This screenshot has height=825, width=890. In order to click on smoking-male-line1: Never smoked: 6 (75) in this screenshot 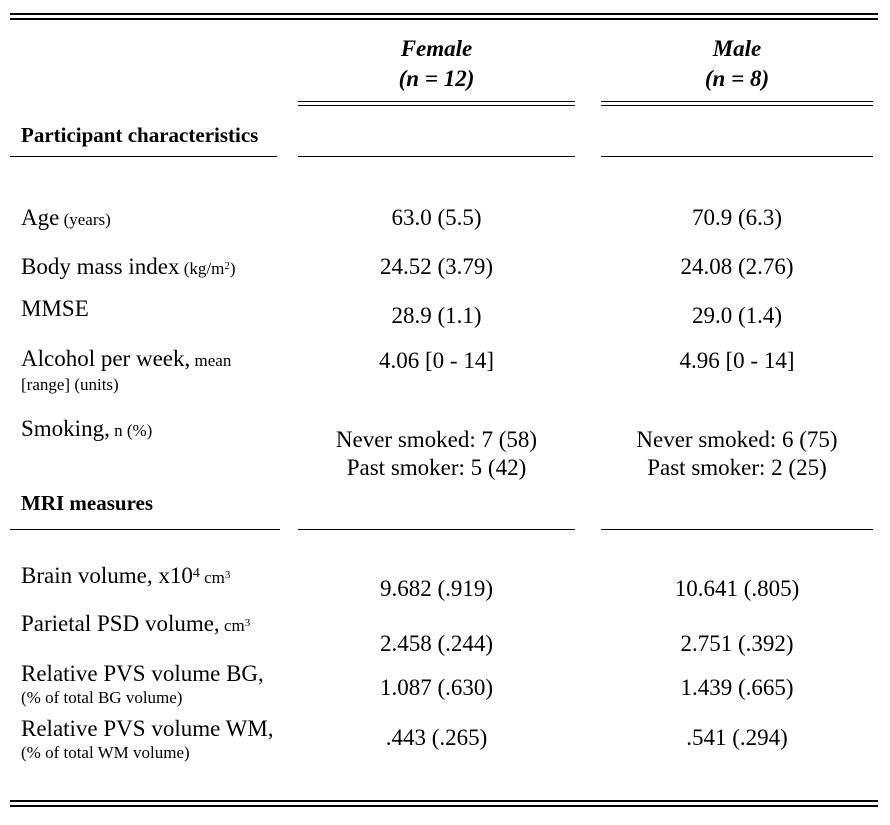, I will do `click(737, 439)`.